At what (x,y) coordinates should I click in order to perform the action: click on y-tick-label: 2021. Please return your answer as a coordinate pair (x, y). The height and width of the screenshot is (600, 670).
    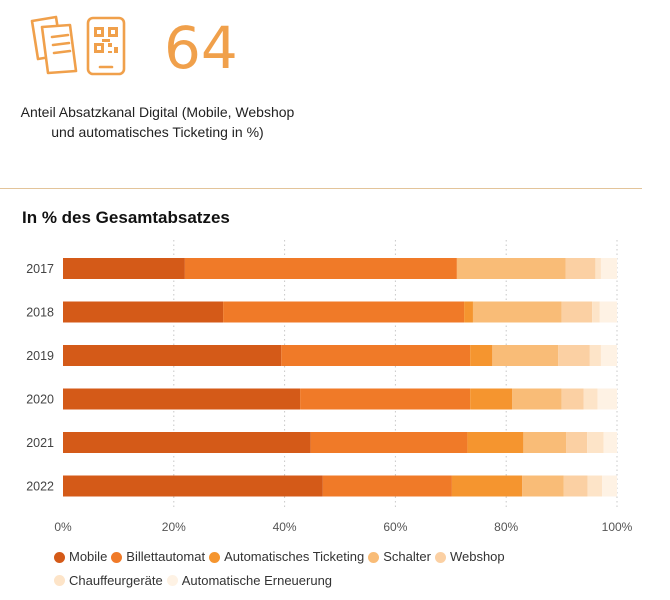
    Looking at the image, I should click on (40, 443).